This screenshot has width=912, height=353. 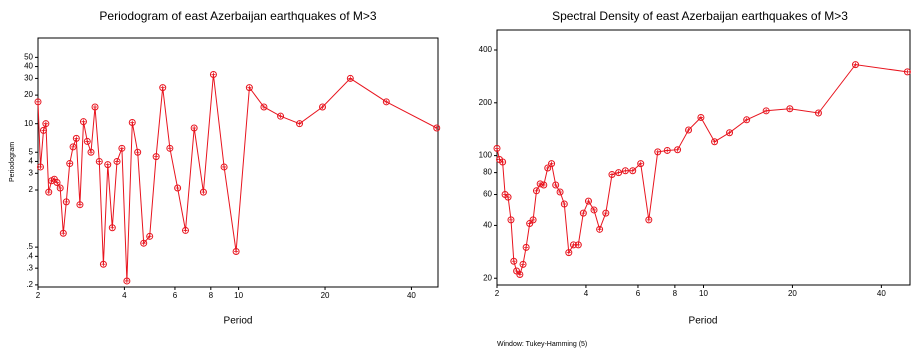 What do you see at coordinates (586, 293) in the screenshot?
I see `x-tick-label: 4` at bounding box center [586, 293].